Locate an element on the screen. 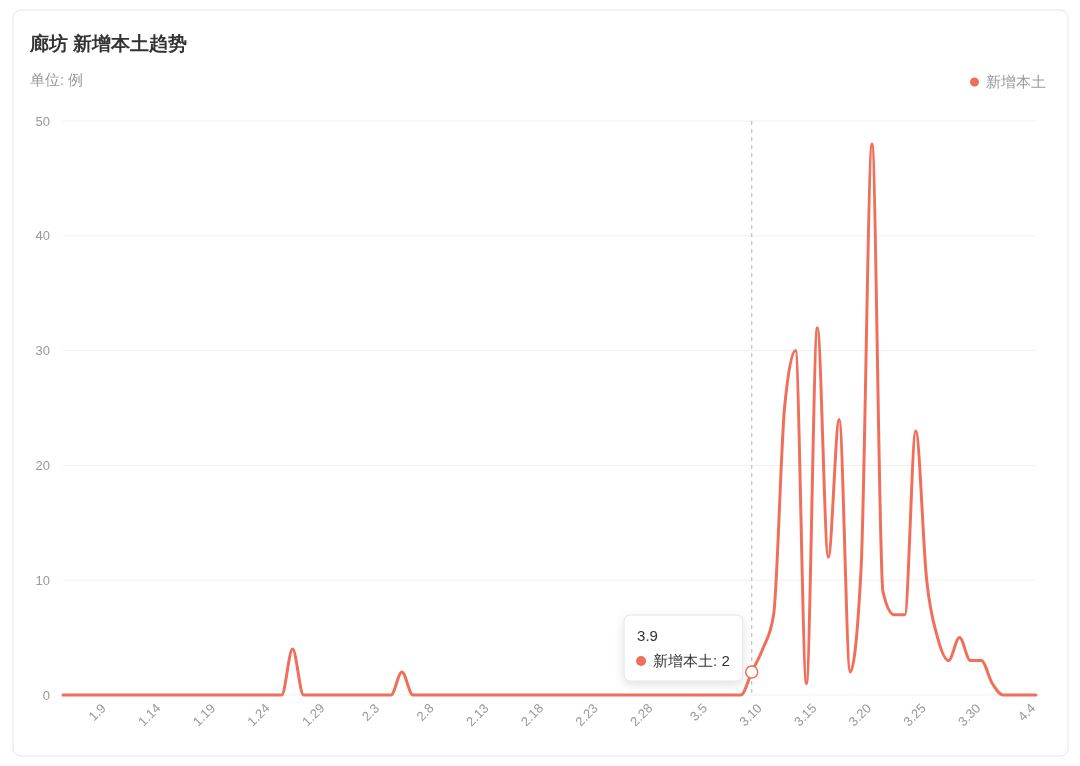  x-tick-label: 4.4 is located at coordinates (1026, 712).